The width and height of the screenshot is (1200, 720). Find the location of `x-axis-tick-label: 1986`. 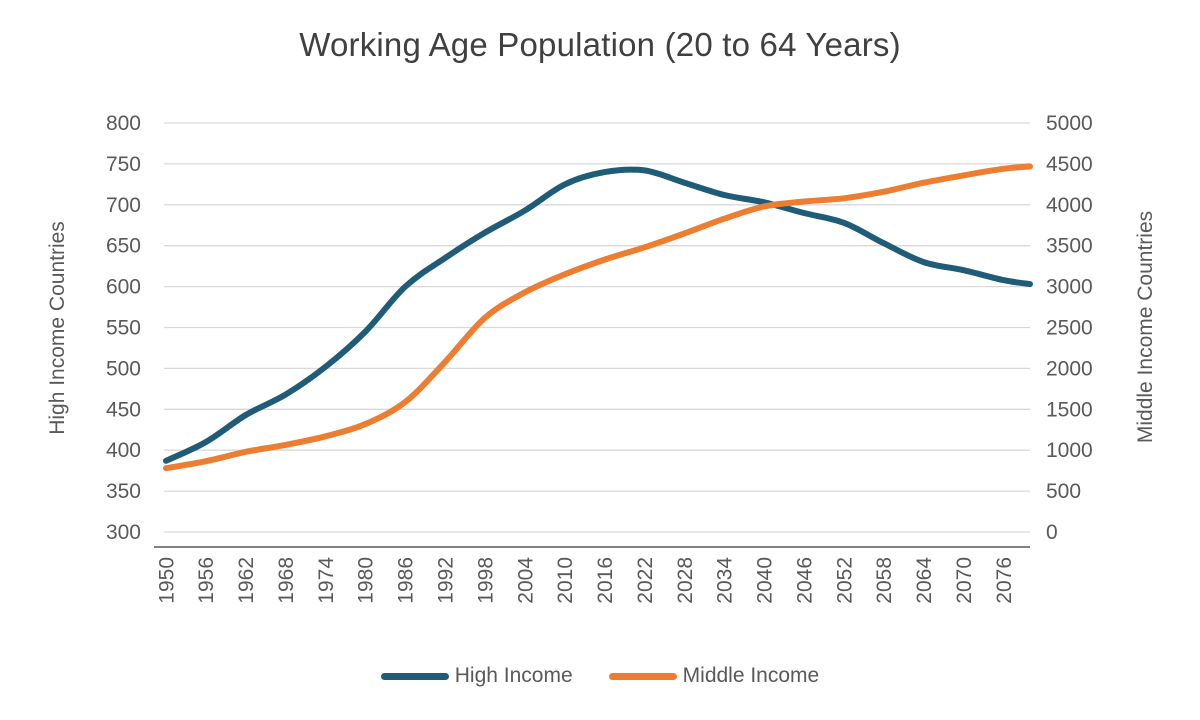

x-axis-tick-label: 1986 is located at coordinates (406, 580).